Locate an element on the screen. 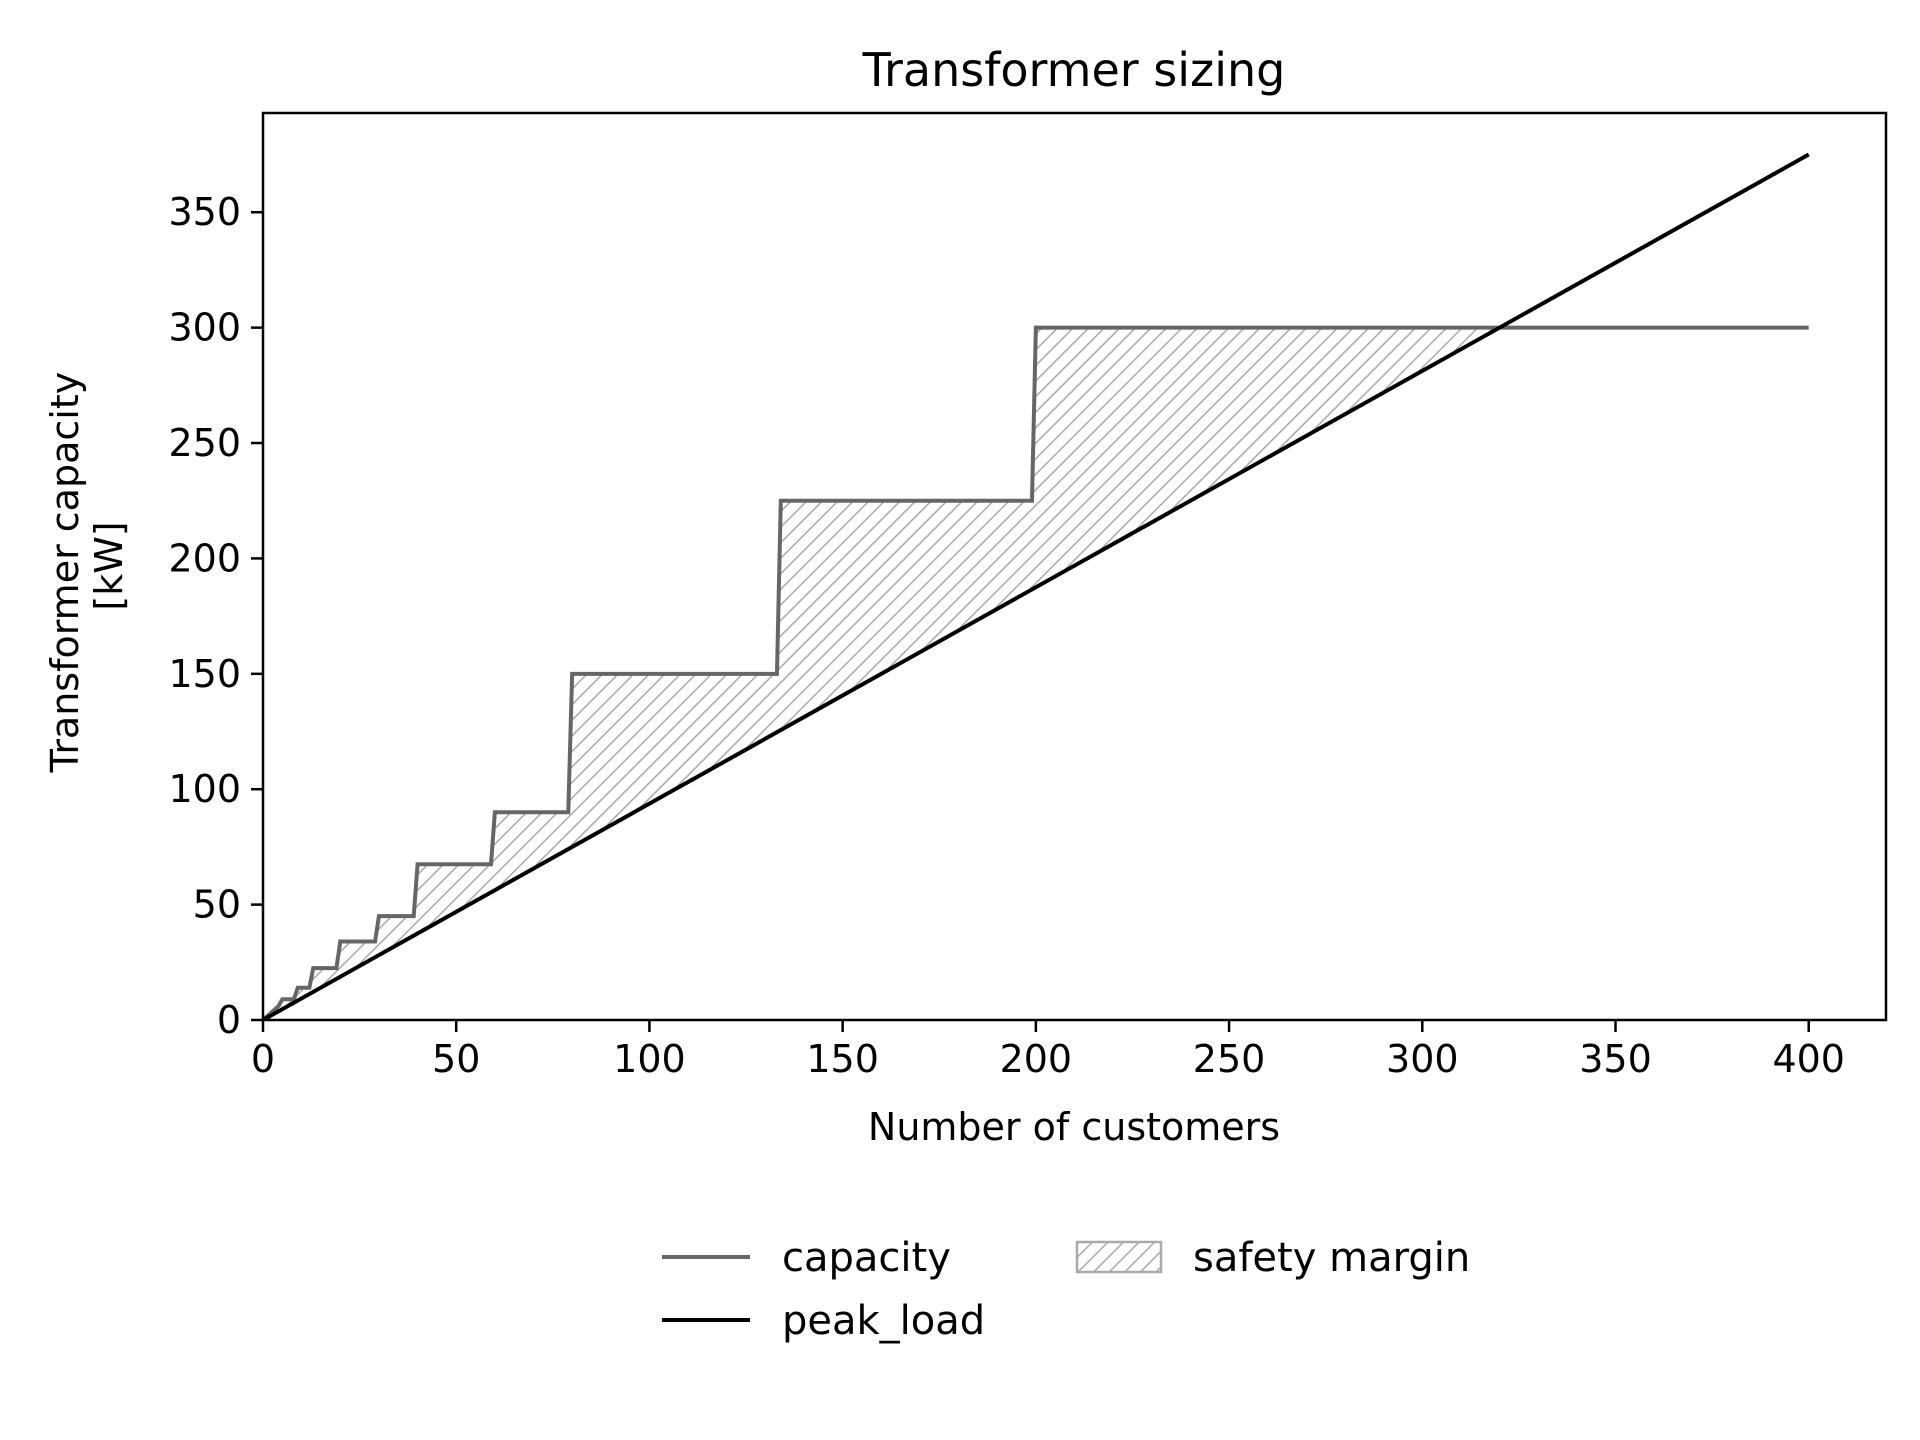 The image size is (1920, 1440). x-axis-title: Number of customers is located at coordinates (1074, 1127).